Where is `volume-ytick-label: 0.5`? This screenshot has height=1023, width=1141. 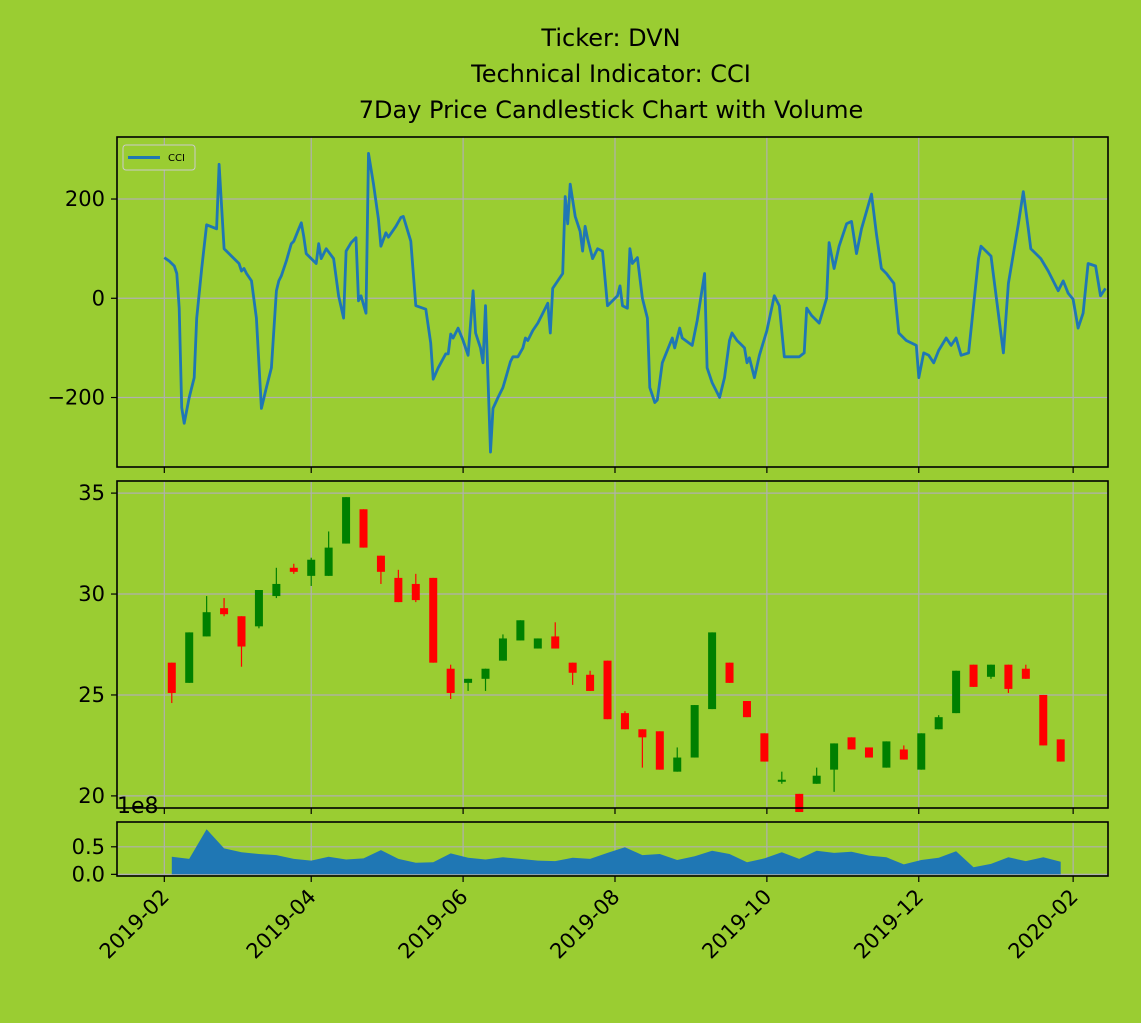
volume-ytick-label: 0.5 is located at coordinates (88, 847).